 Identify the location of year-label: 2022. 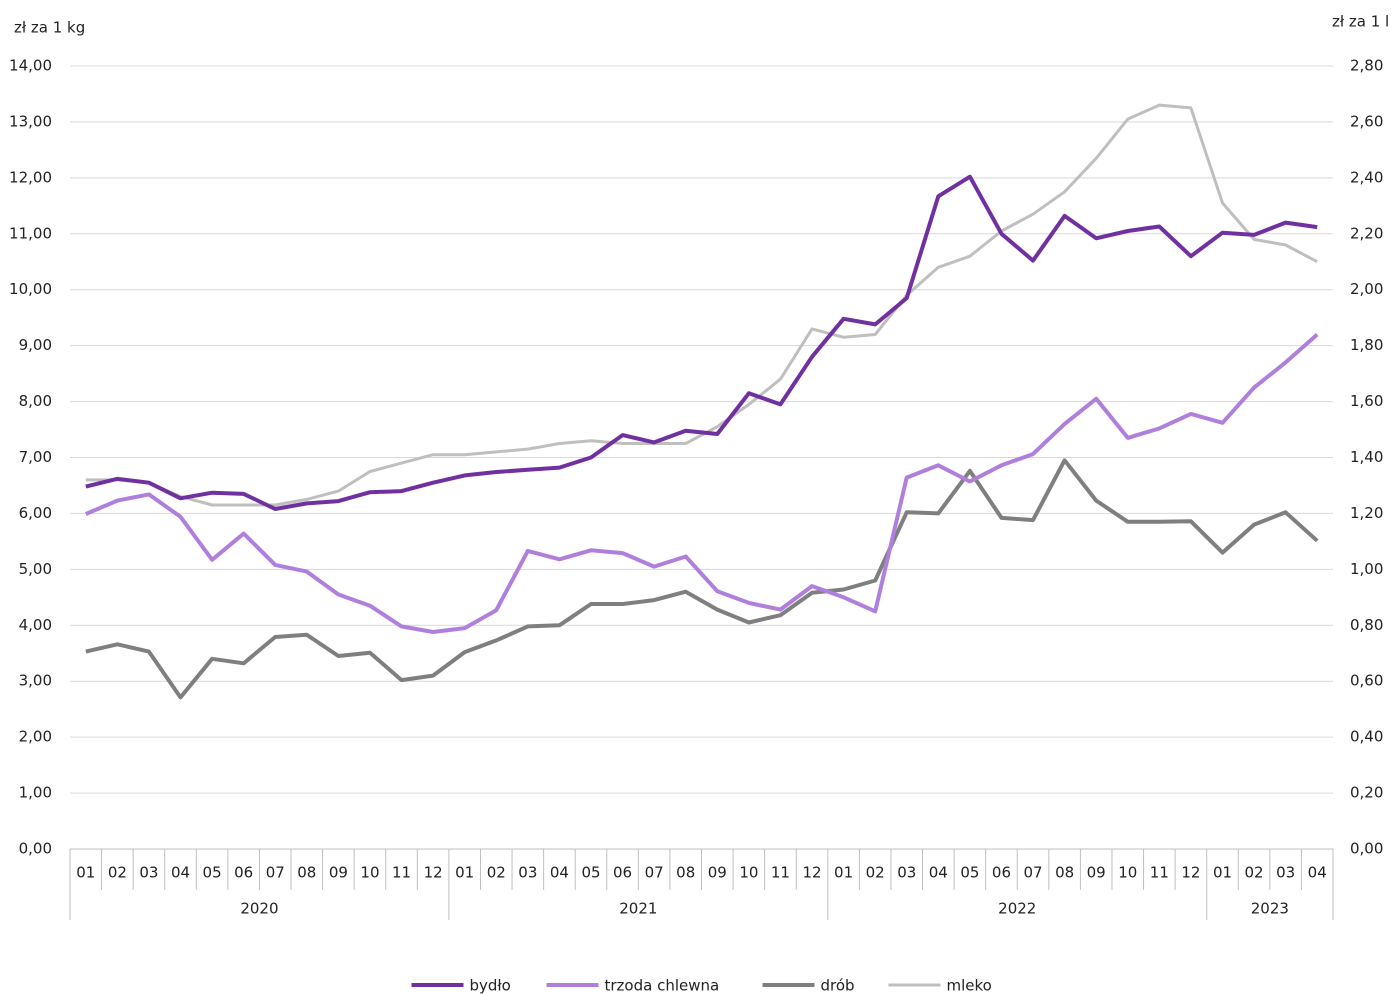
(1017, 909).